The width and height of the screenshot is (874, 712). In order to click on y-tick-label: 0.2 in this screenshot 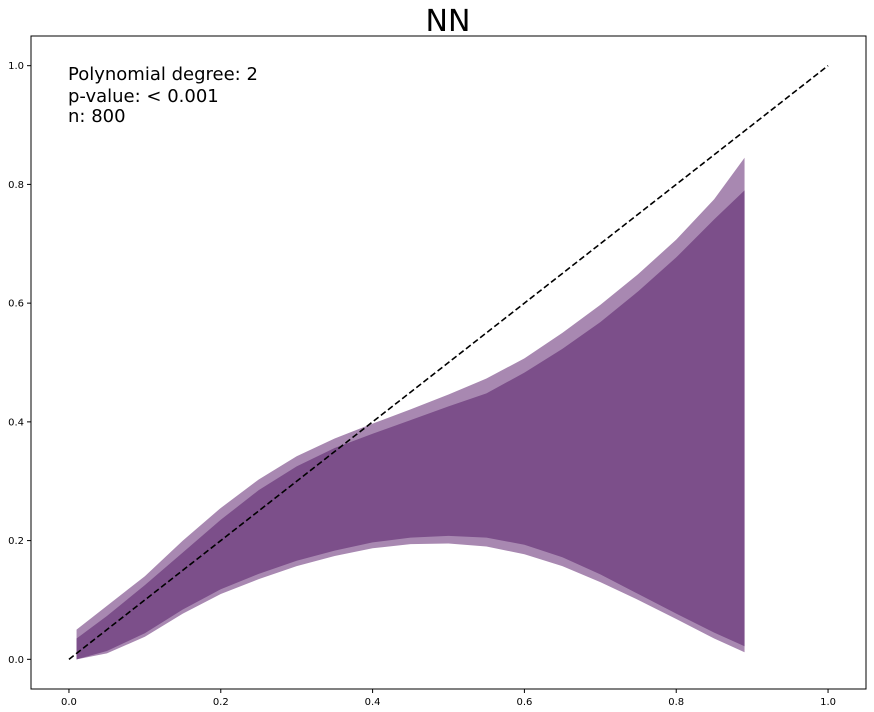, I will do `click(16, 541)`.